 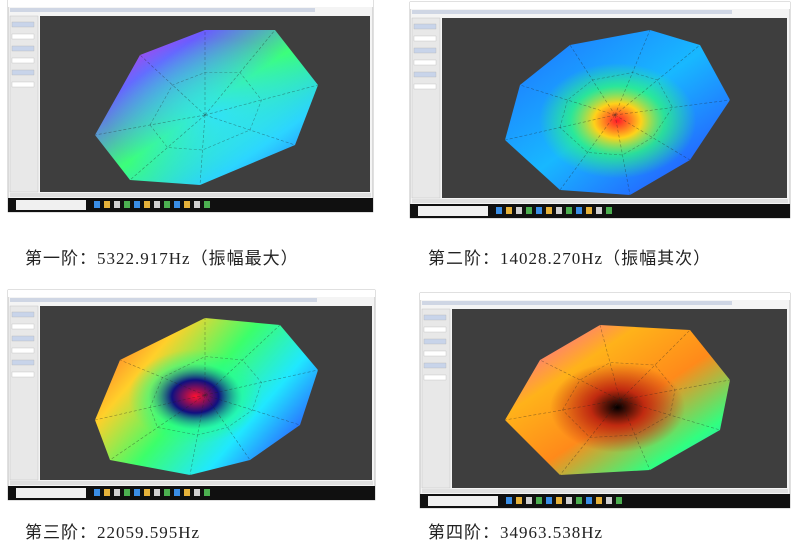 I want to click on caption: 第四阶：34963.538Hz, so click(x=516, y=532).